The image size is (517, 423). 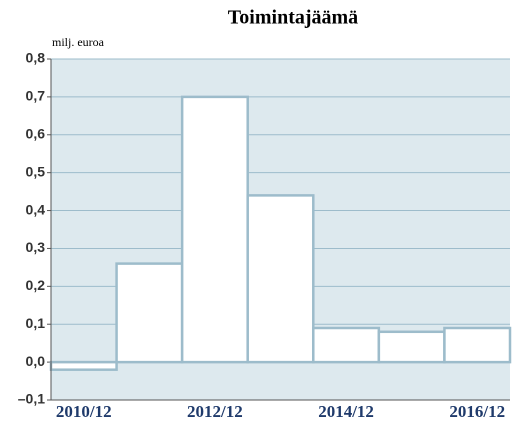 I want to click on y-tick-label: 0,8, so click(x=36, y=58).